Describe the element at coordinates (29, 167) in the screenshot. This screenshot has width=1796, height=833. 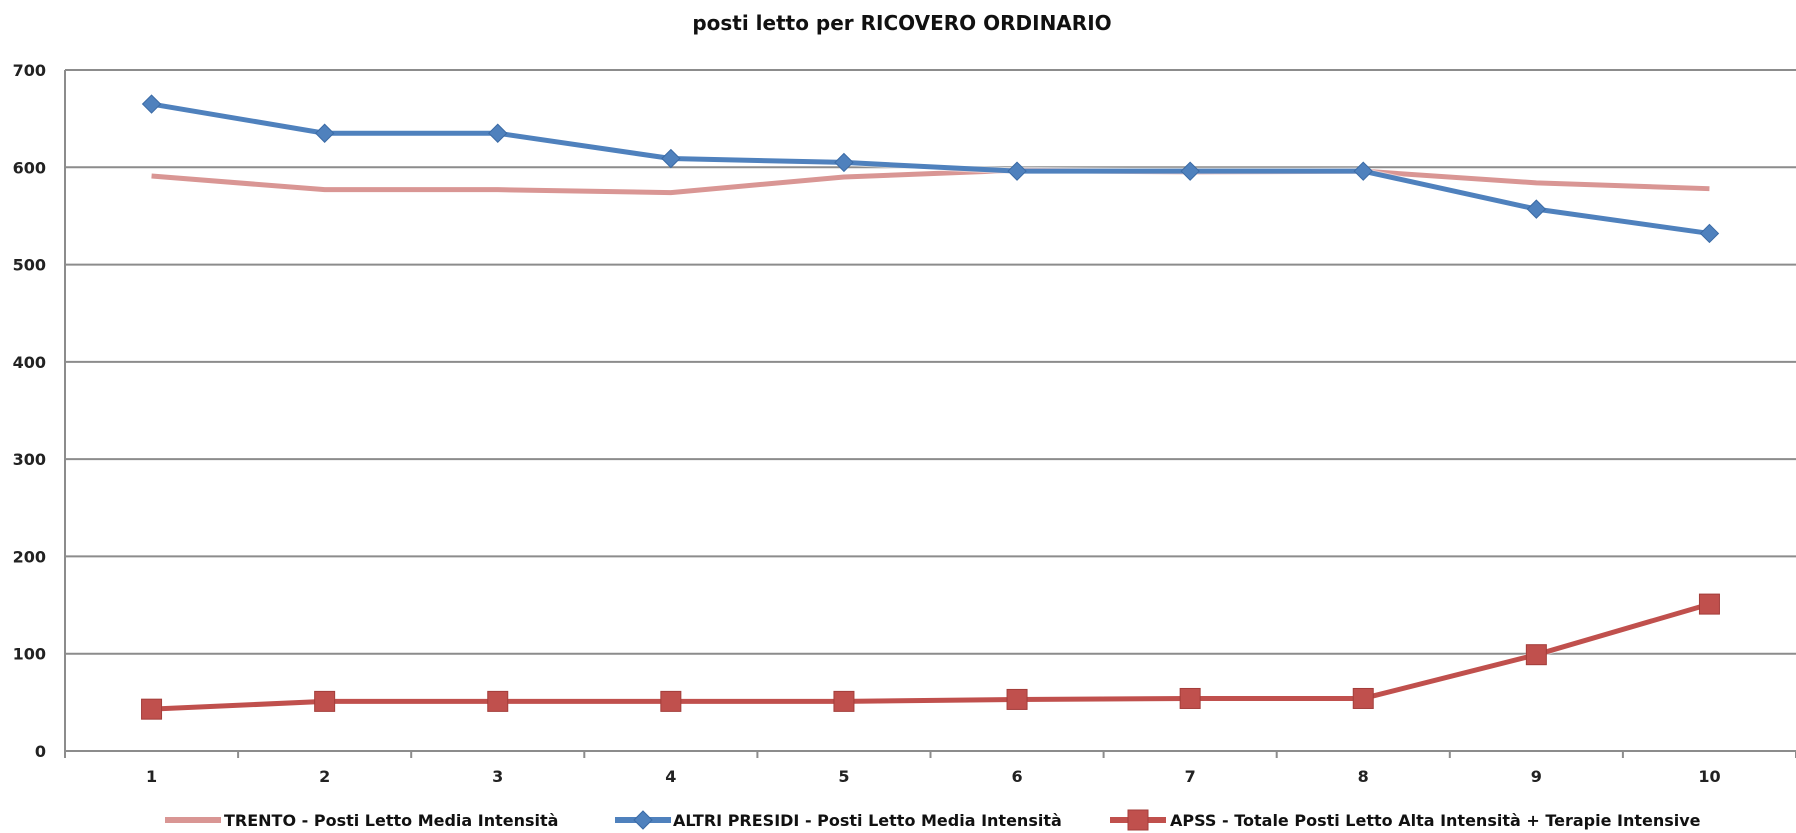
I see `y-tick-label: 600` at that location.